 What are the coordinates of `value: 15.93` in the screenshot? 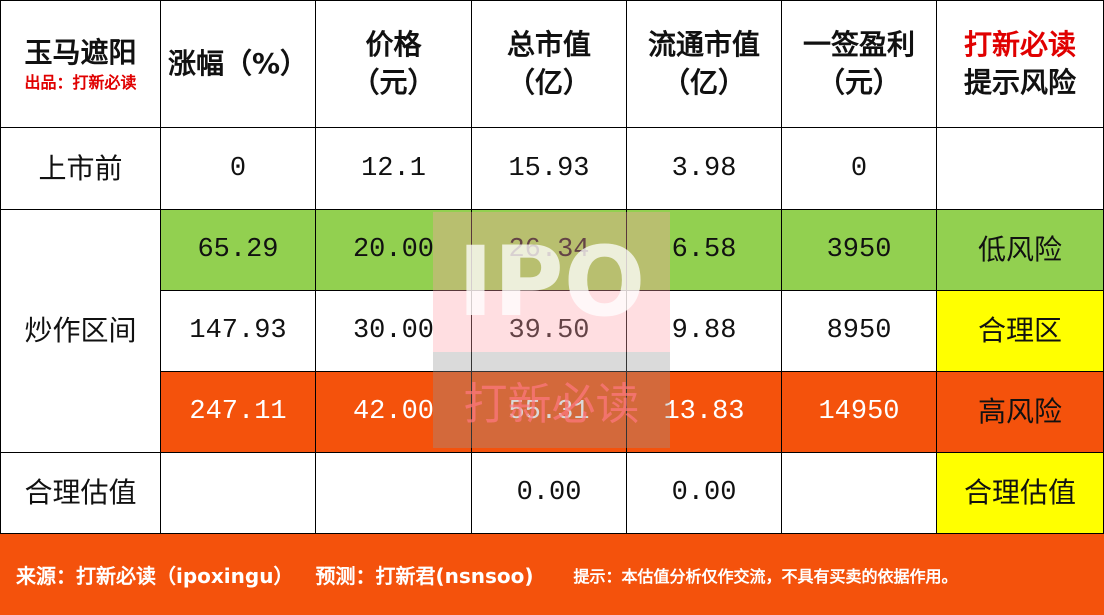 It's located at (549, 168).